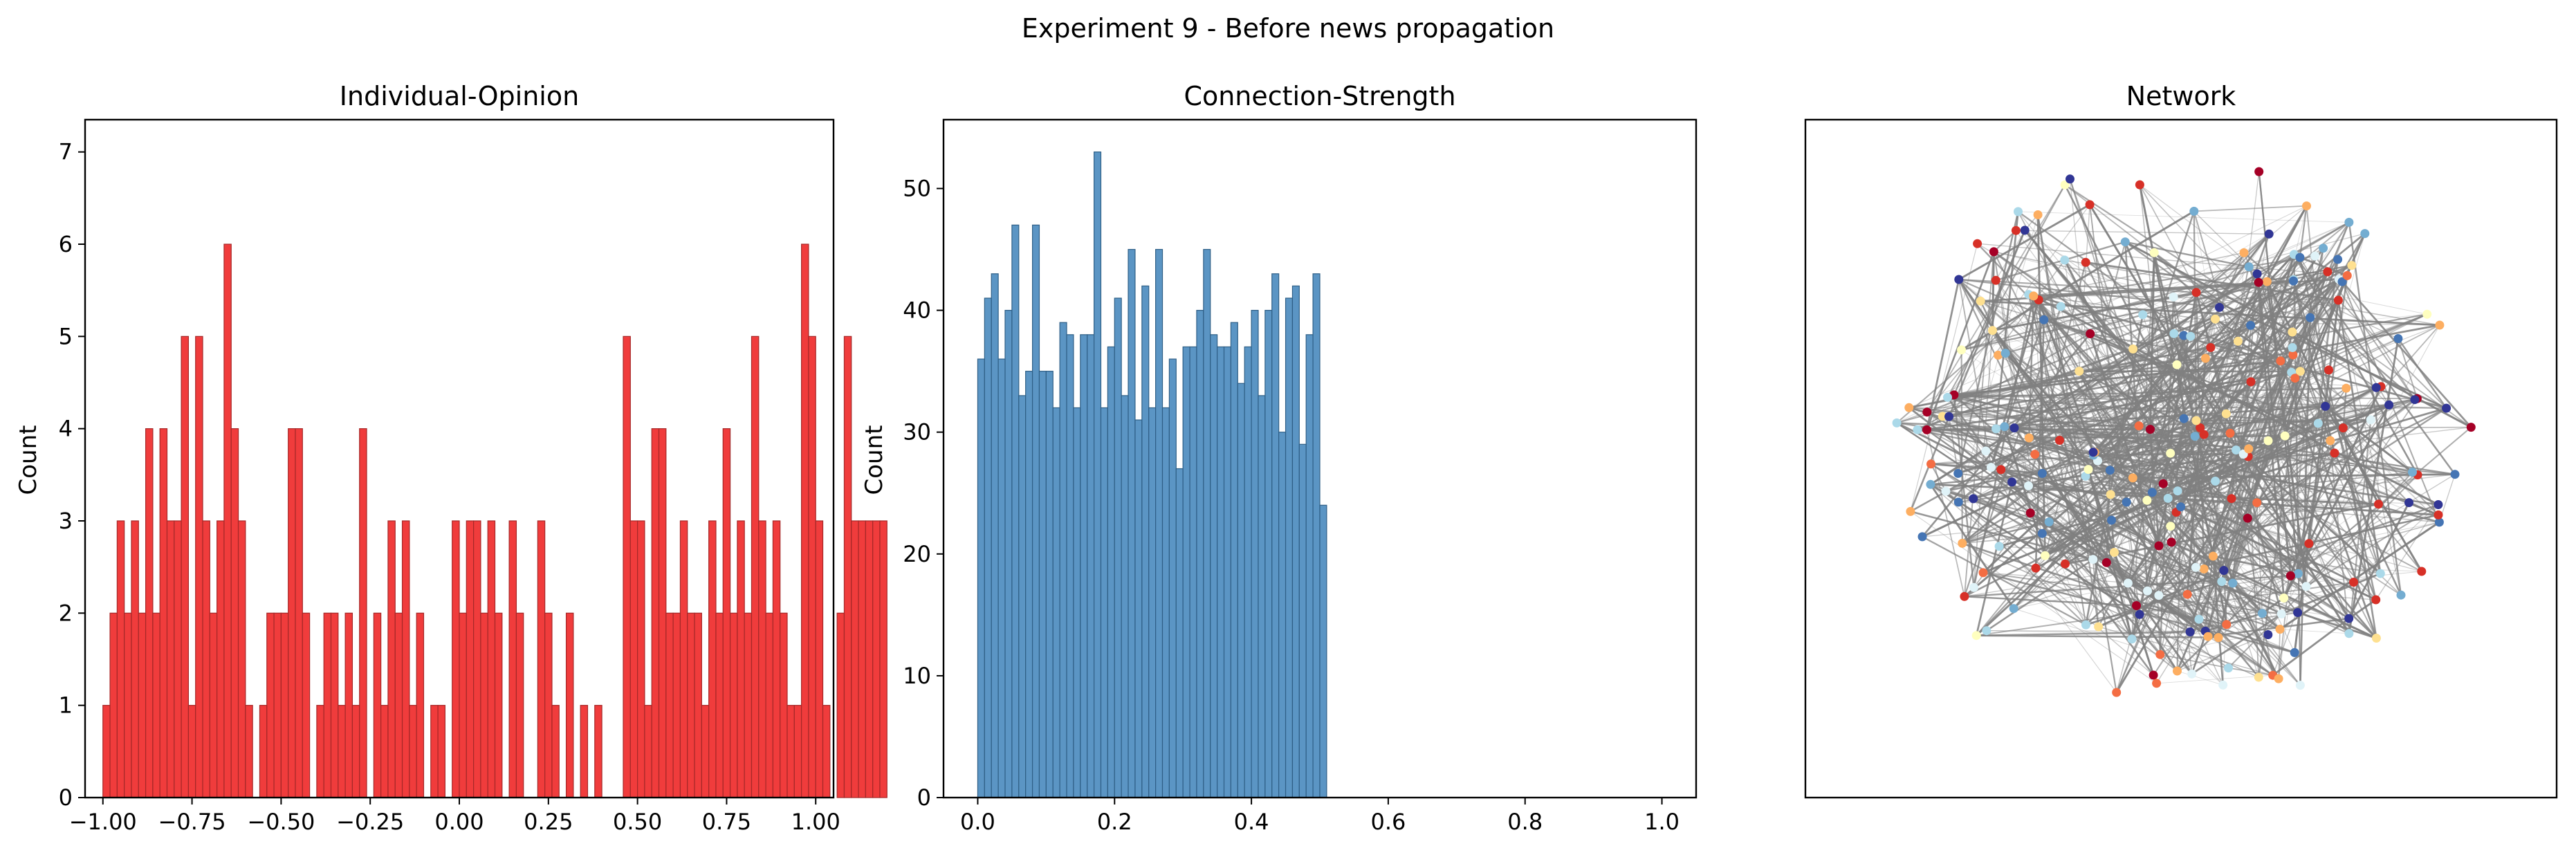 The height and width of the screenshot is (855, 2576). Describe the element at coordinates (637, 822) in the screenshot. I see `opinion-x-tick-label: 0.50` at that location.